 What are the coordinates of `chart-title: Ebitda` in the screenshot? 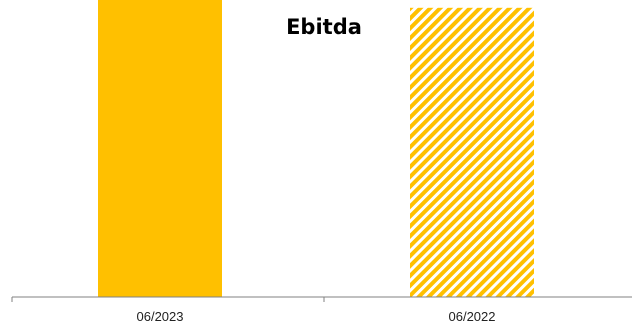 It's located at (324, 27).